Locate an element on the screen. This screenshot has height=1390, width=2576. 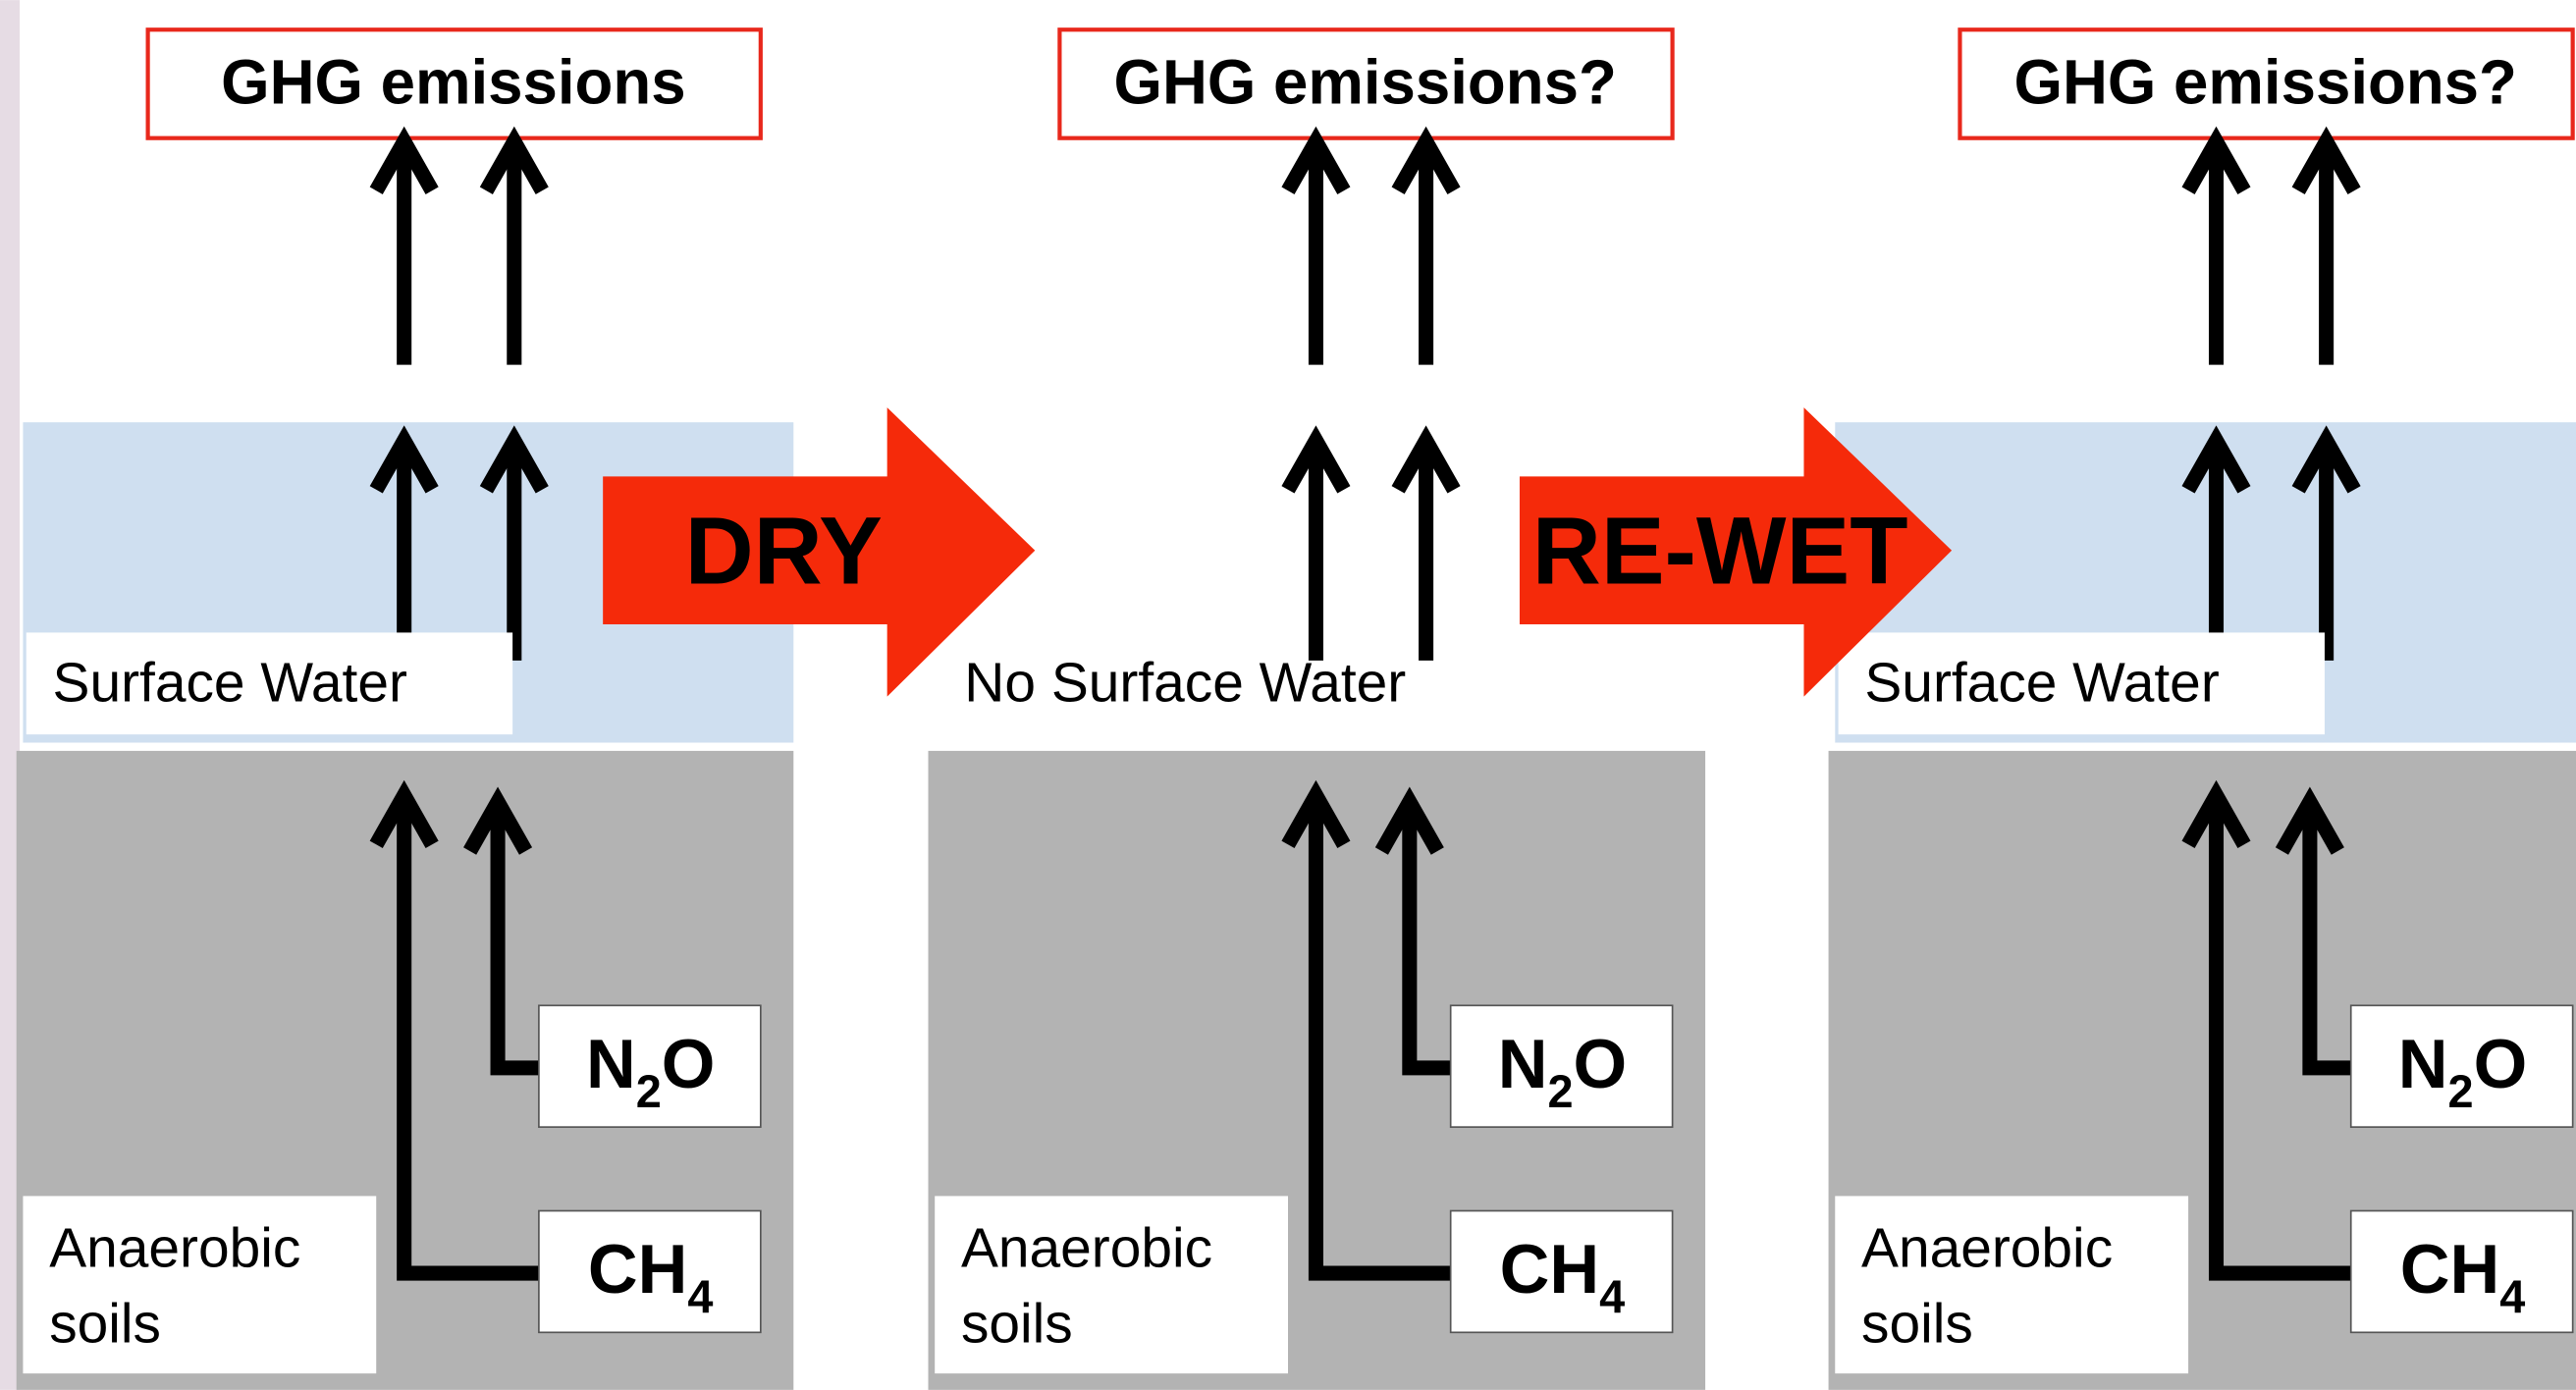
emissions-label: GHG emissions is located at coordinates (453, 83).